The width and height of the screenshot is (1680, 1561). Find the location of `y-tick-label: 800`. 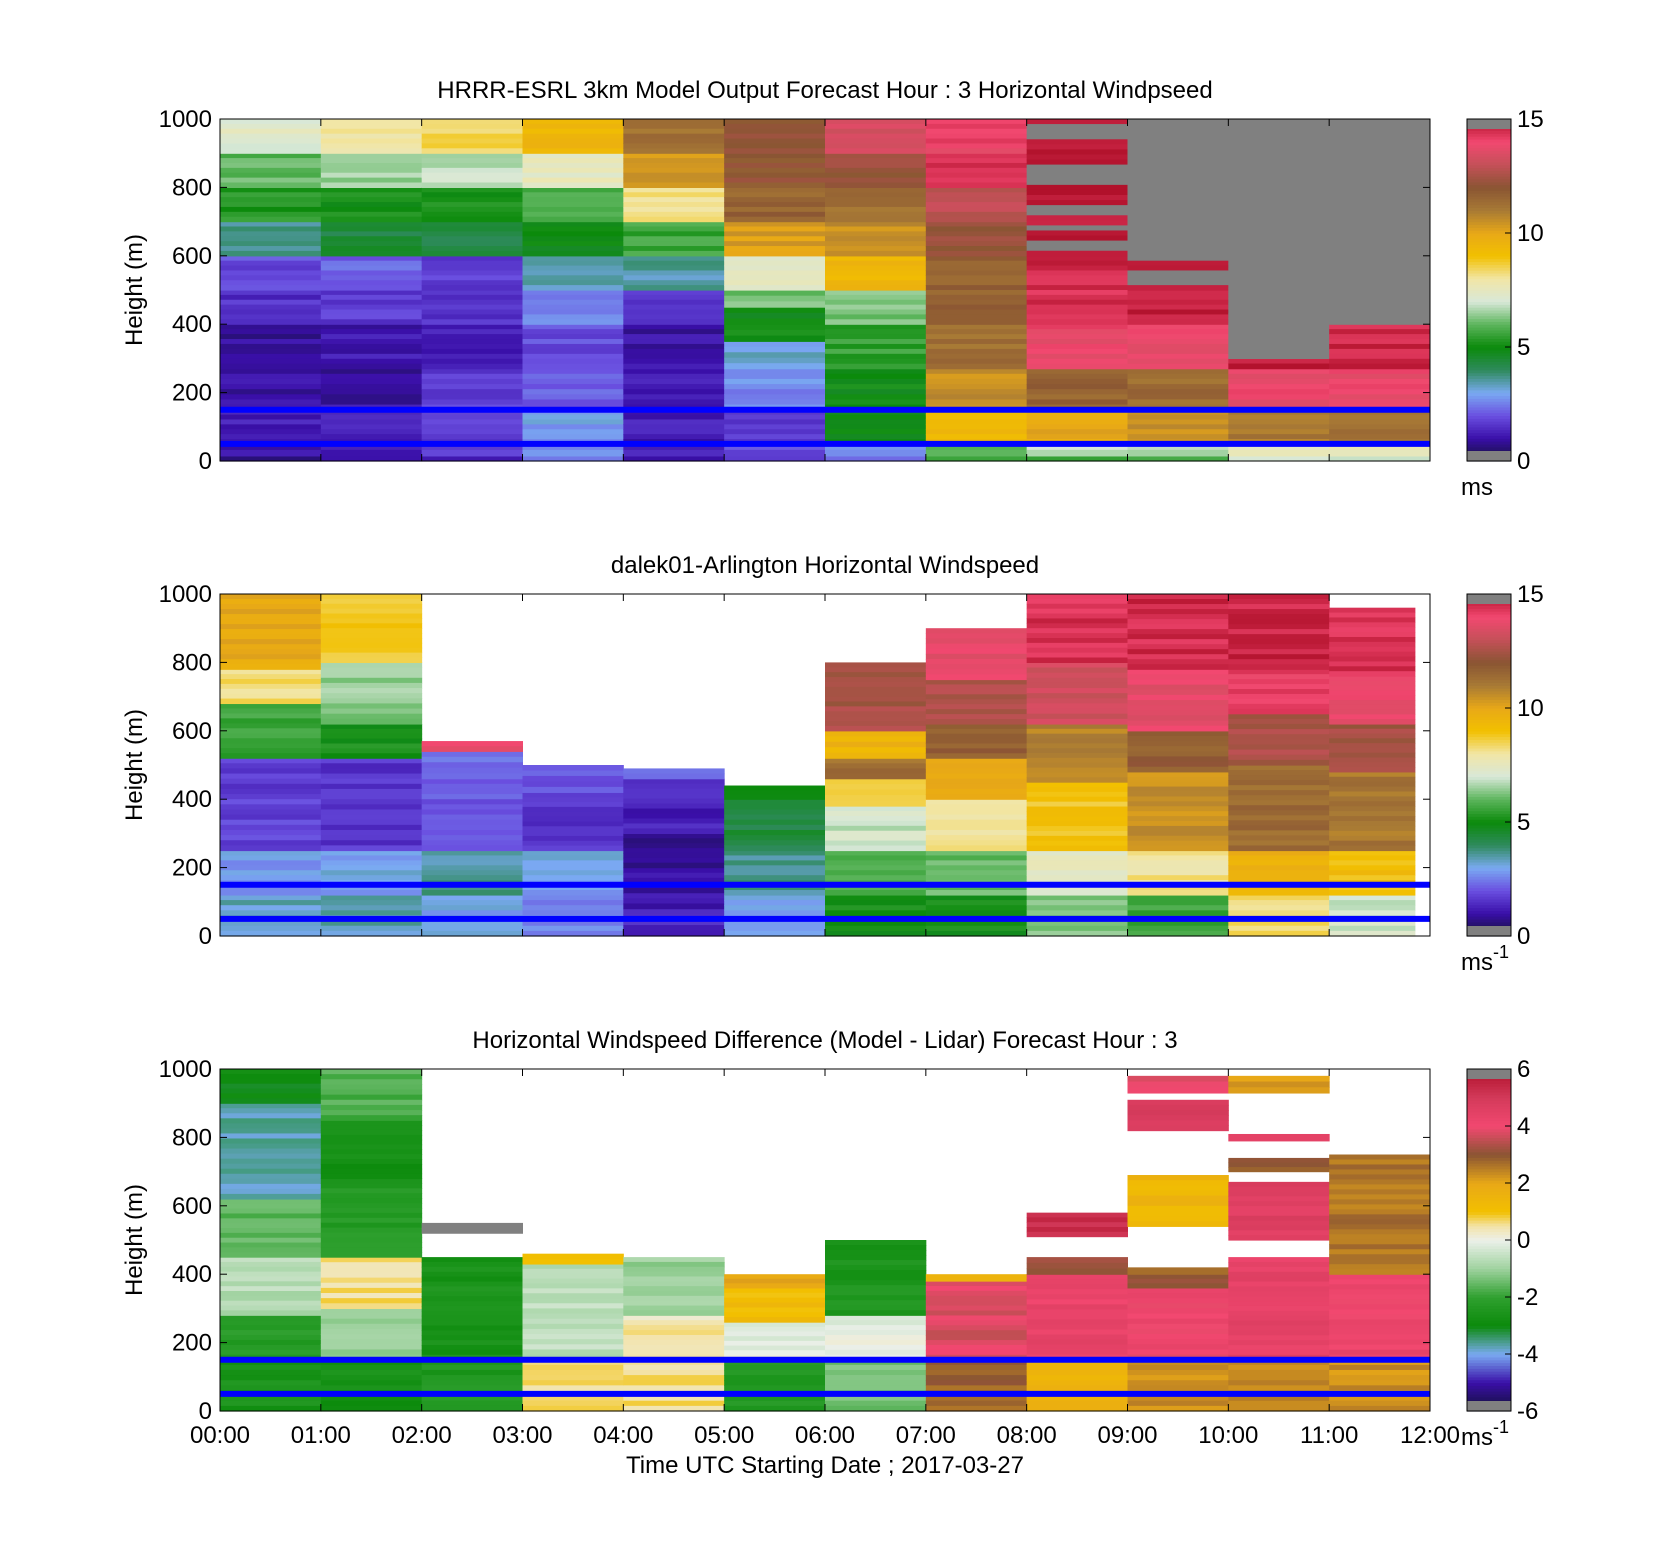

y-tick-label: 800 is located at coordinates (192, 662).